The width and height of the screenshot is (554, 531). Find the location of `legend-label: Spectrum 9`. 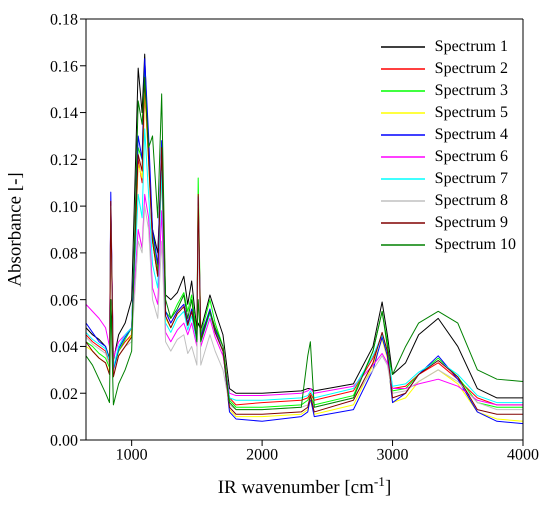

legend-label: Spectrum 9 is located at coordinates (471, 223).